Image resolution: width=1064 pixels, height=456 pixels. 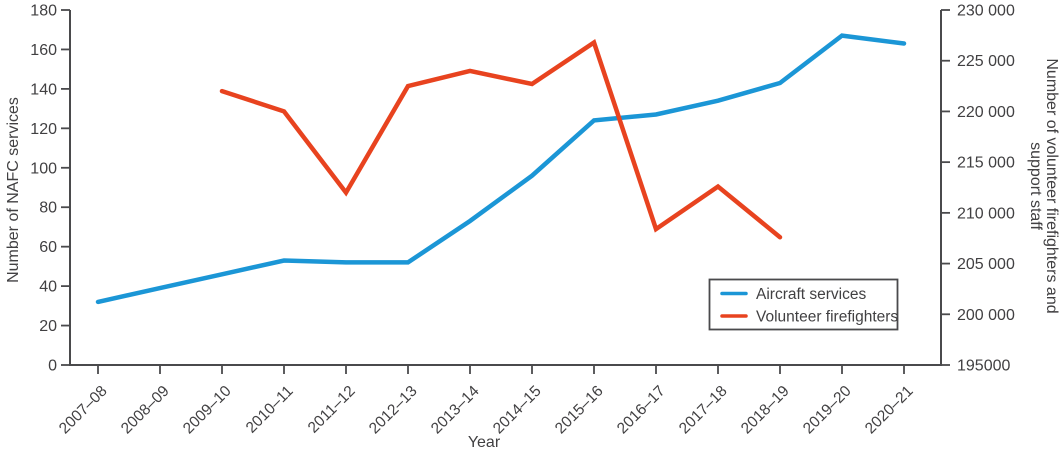 What do you see at coordinates (986, 11) in the screenshot?
I see `right-axis-tick-label: 230 000` at bounding box center [986, 11].